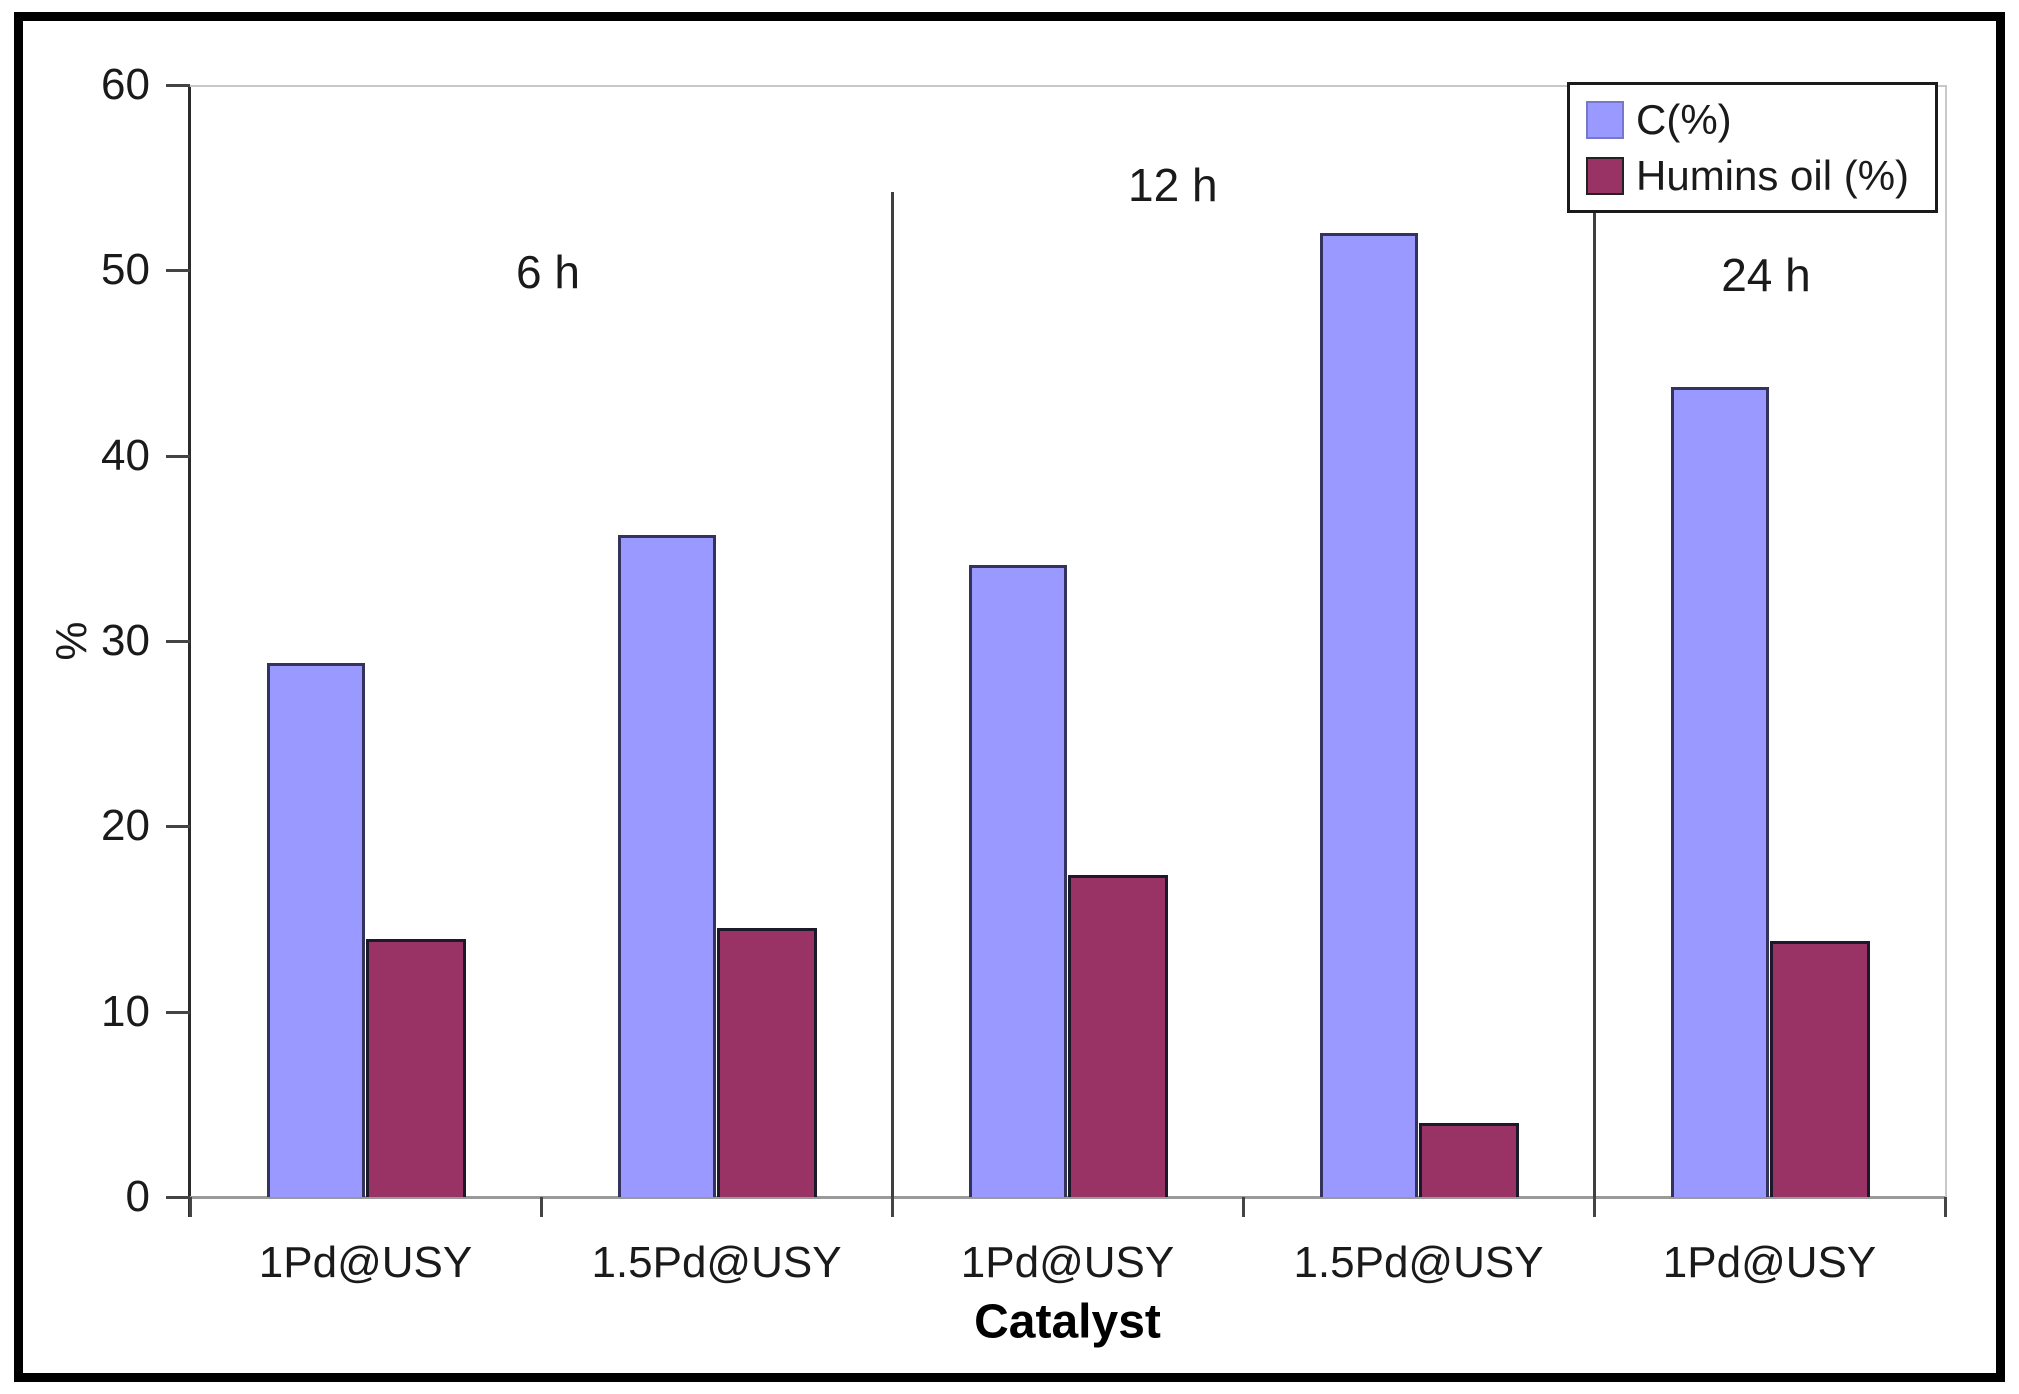 This screenshot has width=2019, height=1394. Describe the element at coordinates (125, 84) in the screenshot. I see `y-tick-label: 60` at that location.